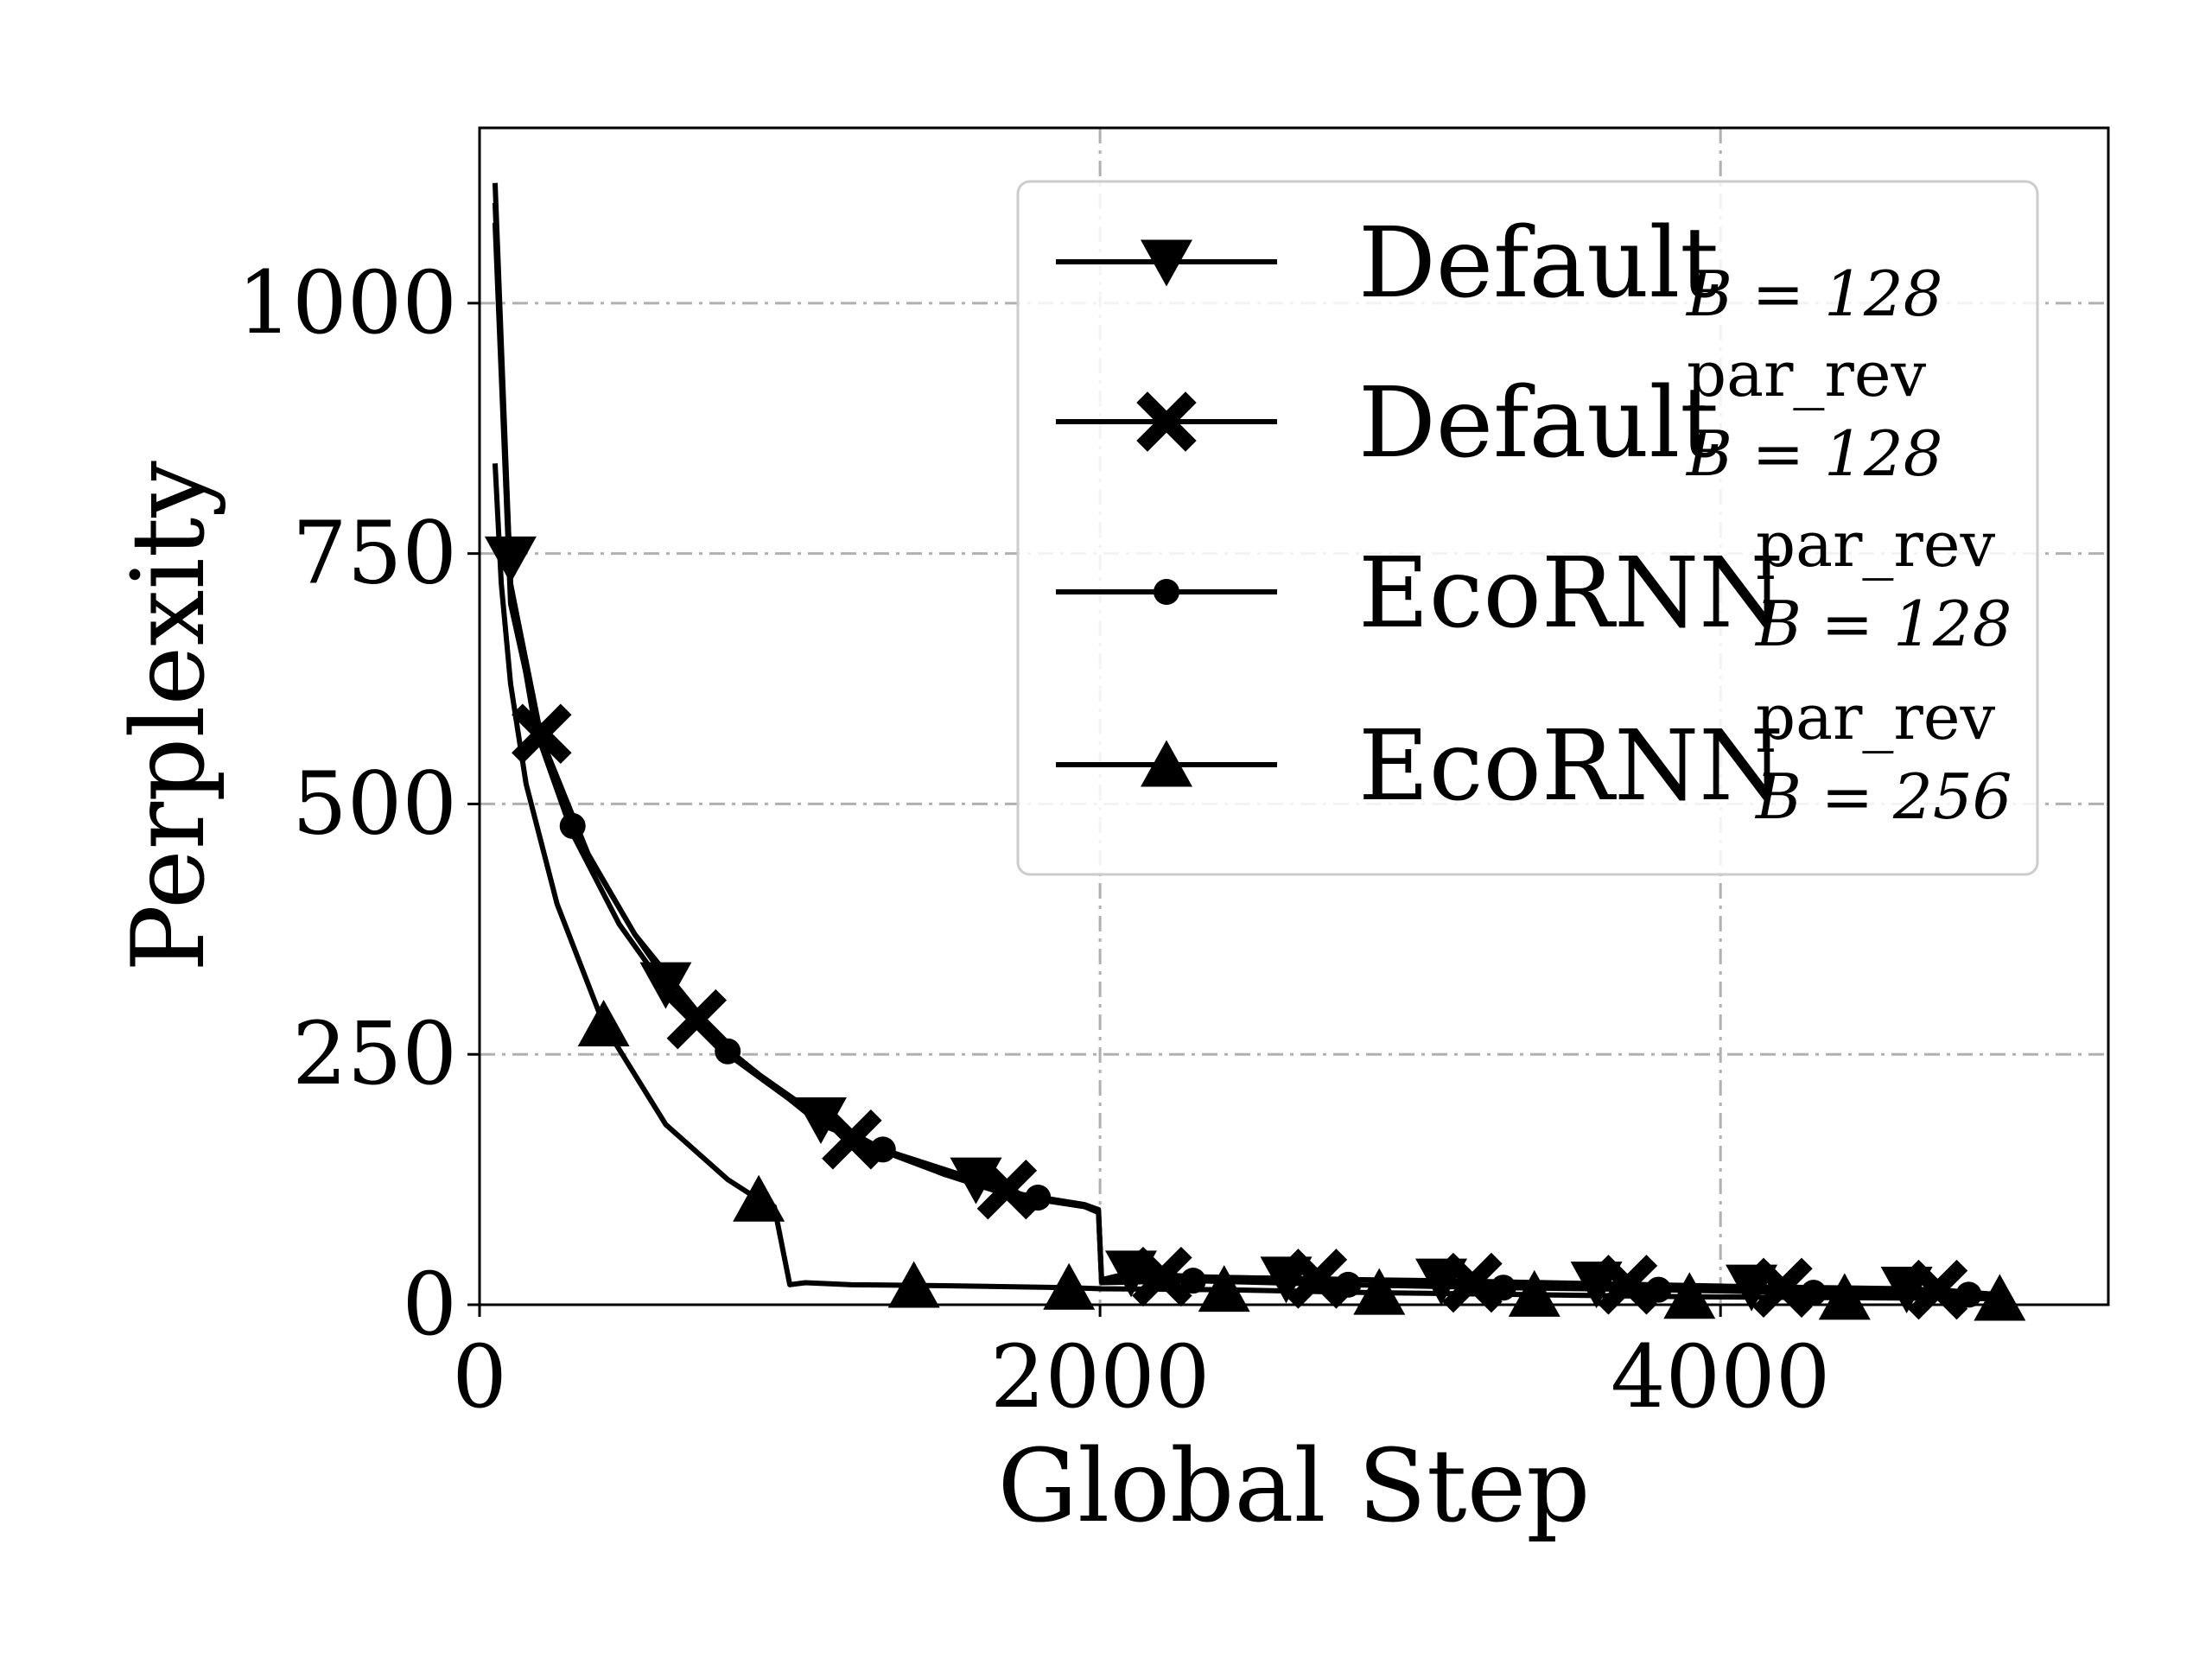 Image resolution: width=2212 pixels, height=1659 pixels. What do you see at coordinates (479, 1376) in the screenshot?
I see `x-tick-label: 0` at bounding box center [479, 1376].